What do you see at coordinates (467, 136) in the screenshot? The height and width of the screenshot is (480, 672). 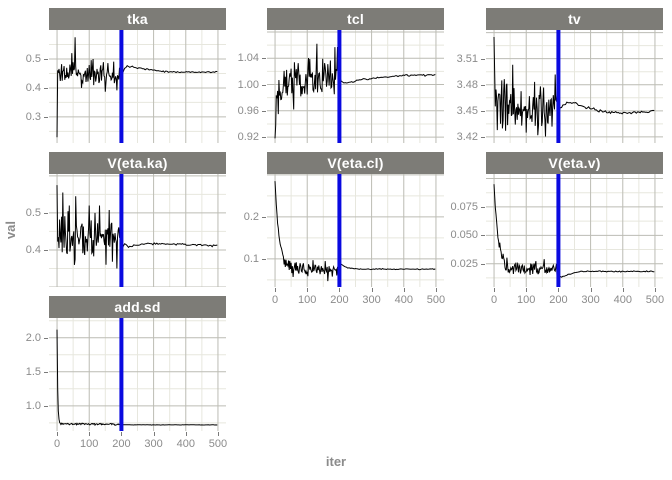 I see `y-tick-label: 3.42` at bounding box center [467, 136].